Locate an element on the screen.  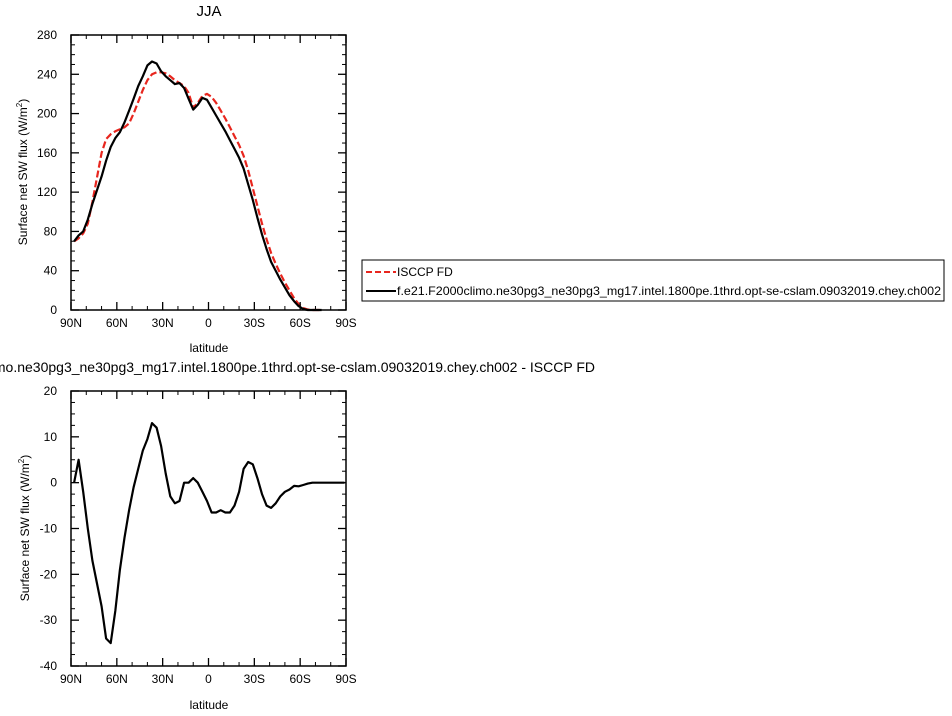
bottom-panel-ytick-label: -20 is located at coordinates (49, 574).